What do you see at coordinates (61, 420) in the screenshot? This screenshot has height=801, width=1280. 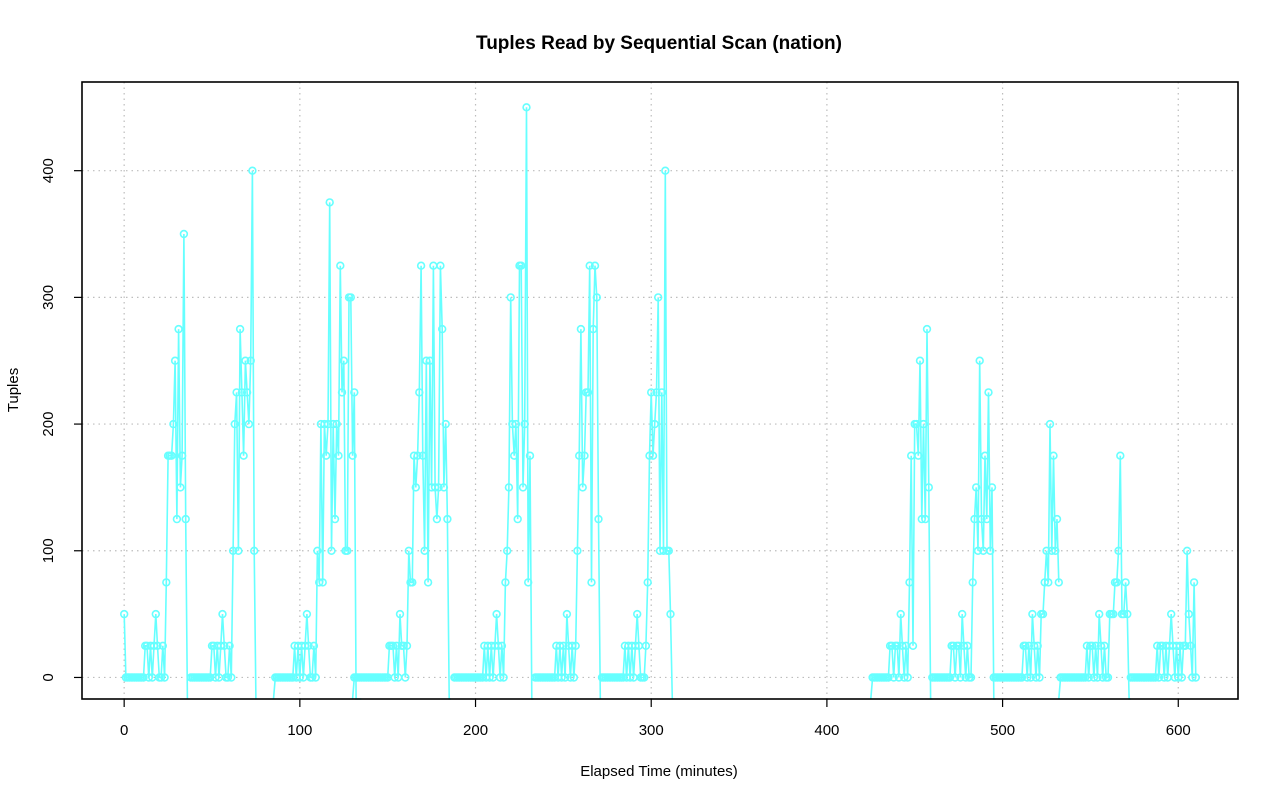 I see `y-axis: 0 100 200 300 400` at bounding box center [61, 420].